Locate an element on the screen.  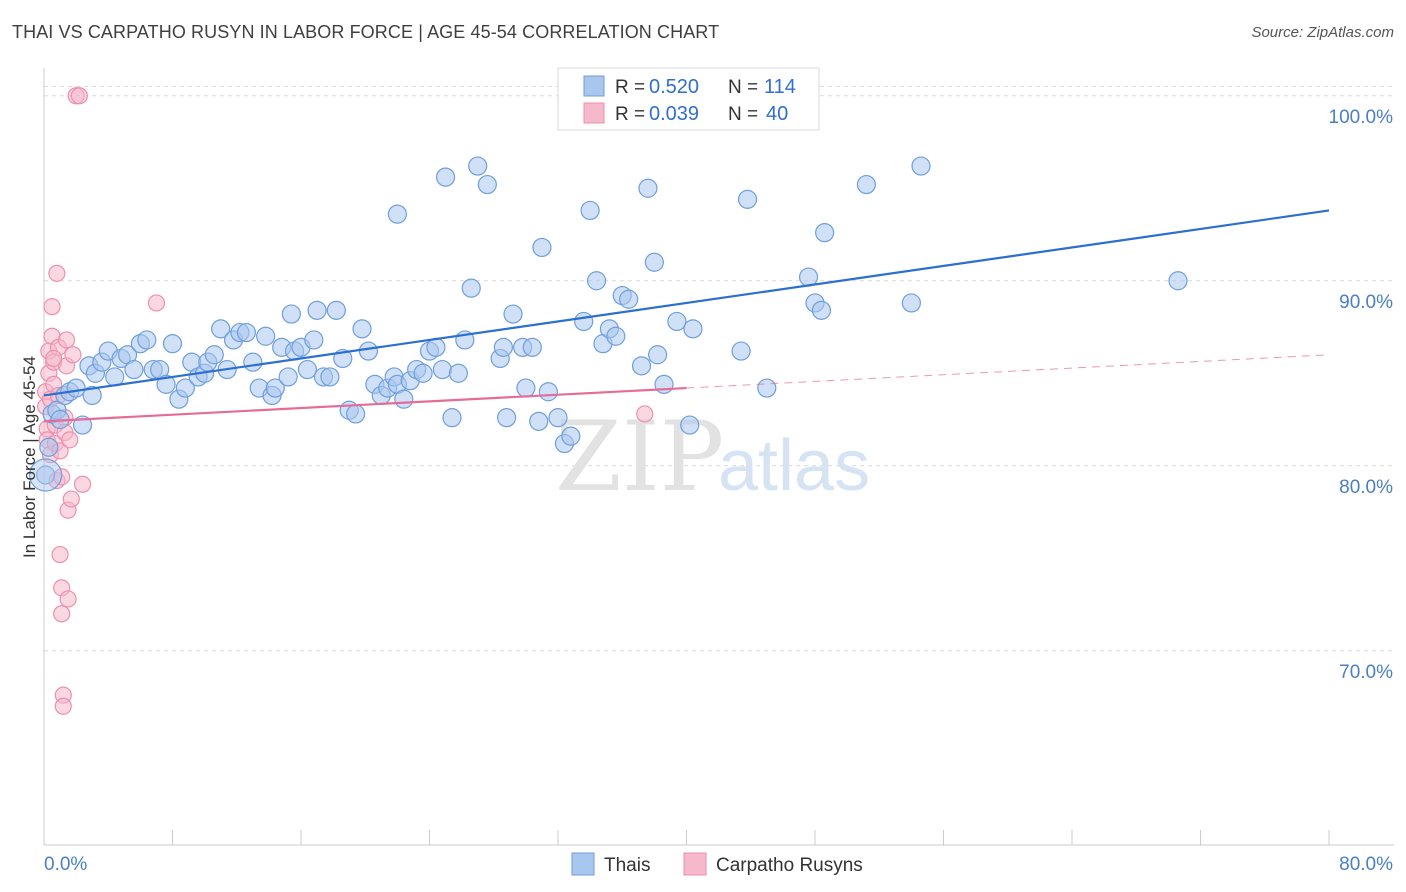
thai-point-cluster is located at coordinates (46, 475).